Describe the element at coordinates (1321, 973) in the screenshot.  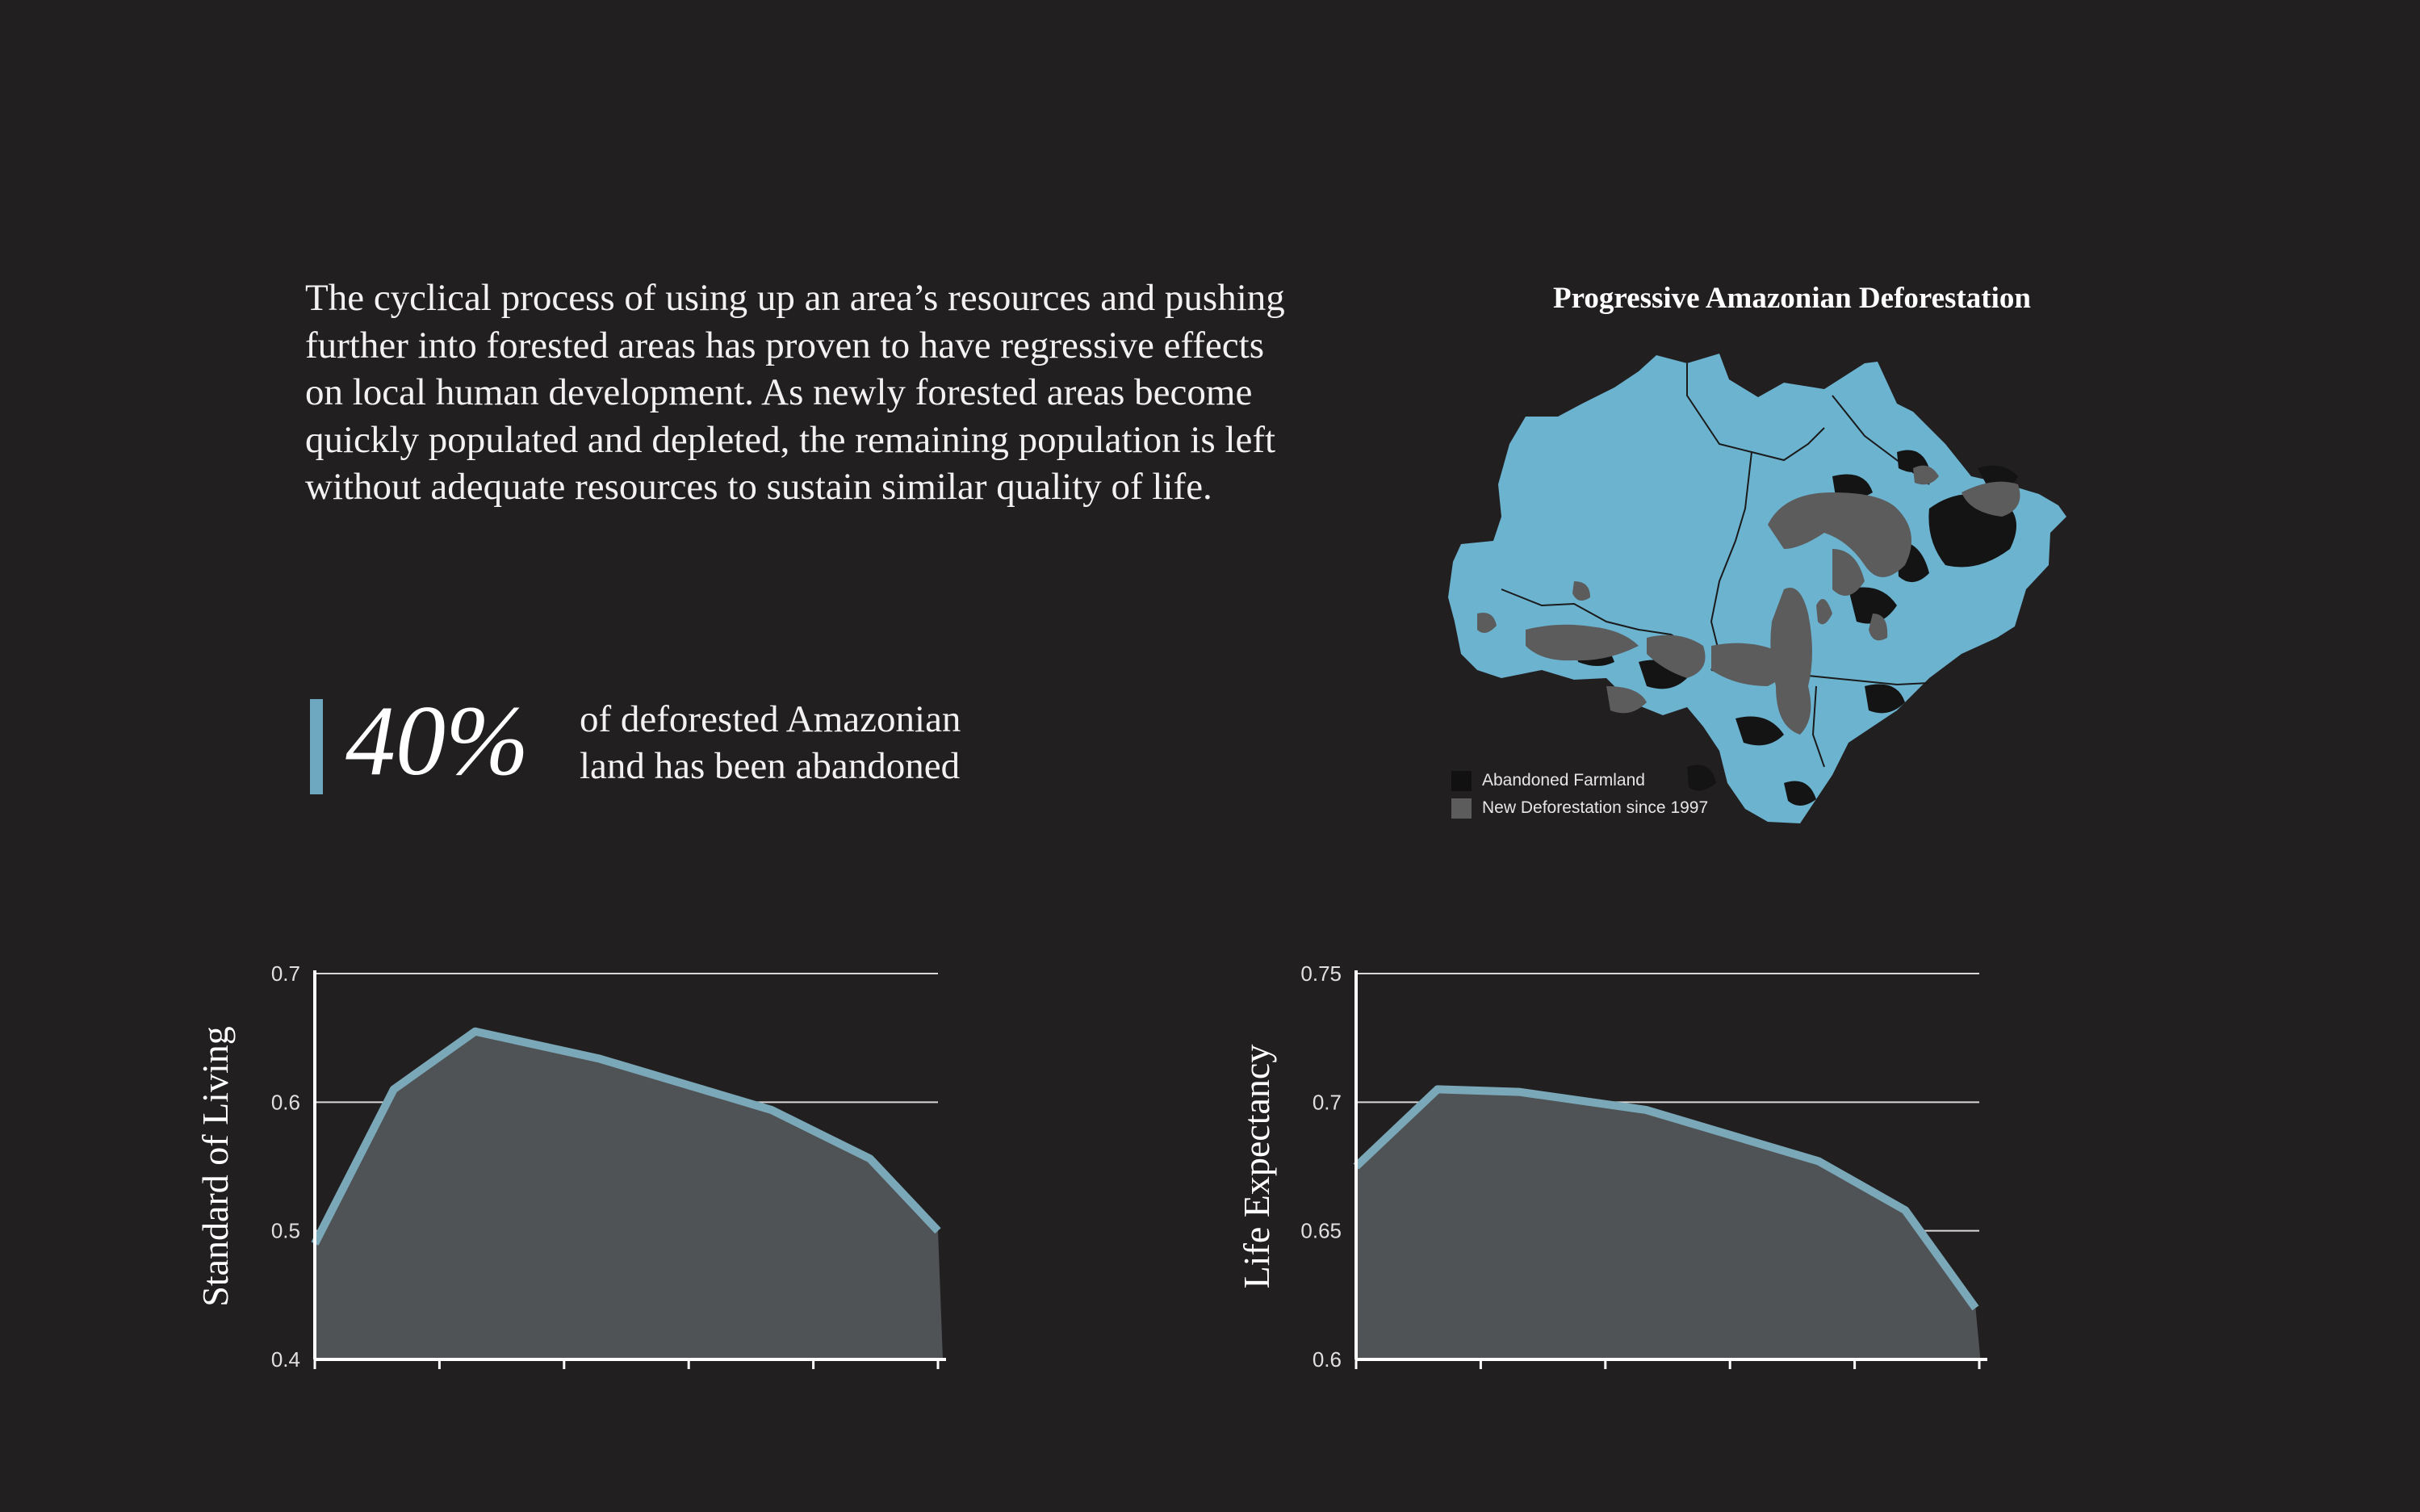
I see `y-tick-label: 0.75` at that location.